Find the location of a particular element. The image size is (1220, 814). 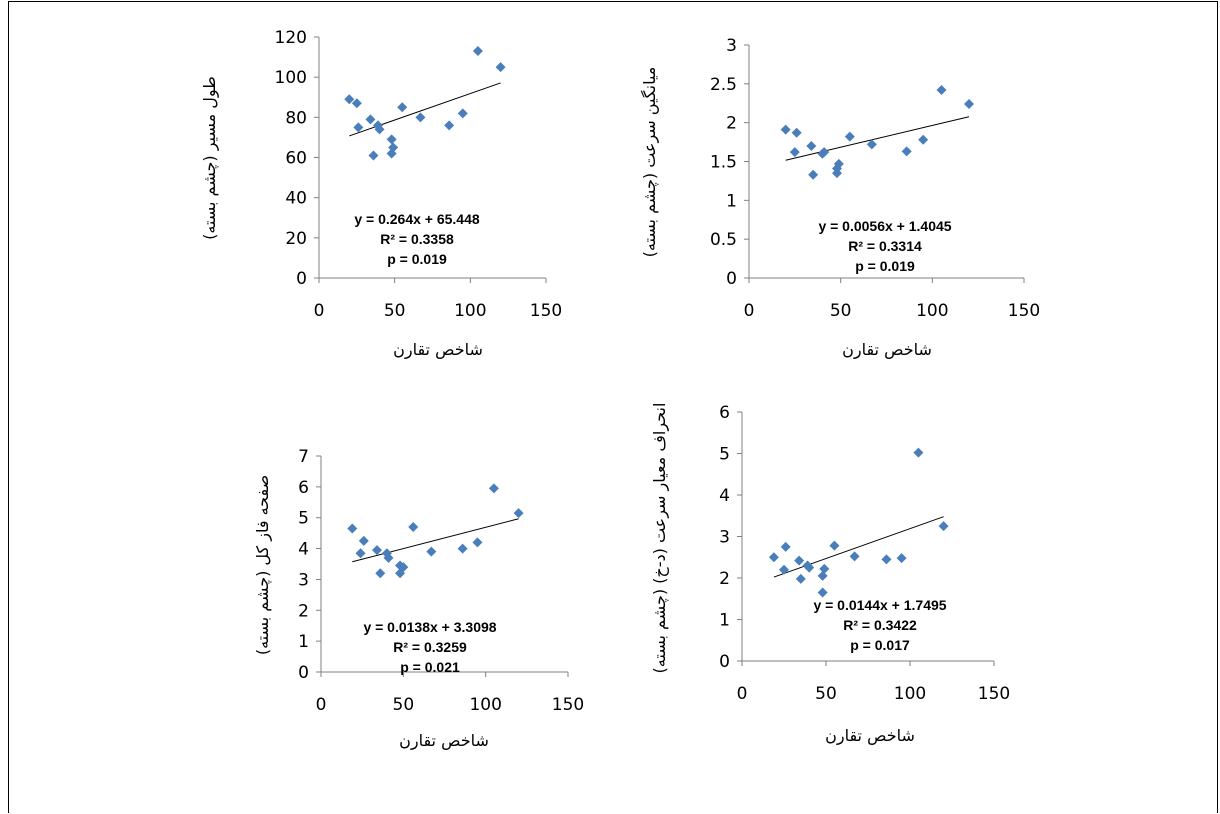

y-tick-label: 40 is located at coordinates (296, 199).